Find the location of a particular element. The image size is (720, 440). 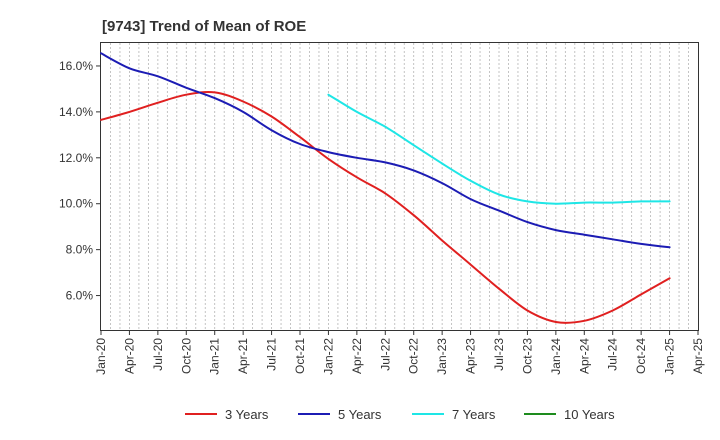

x-tick-label: Apr-24 is located at coordinates (584, 356).